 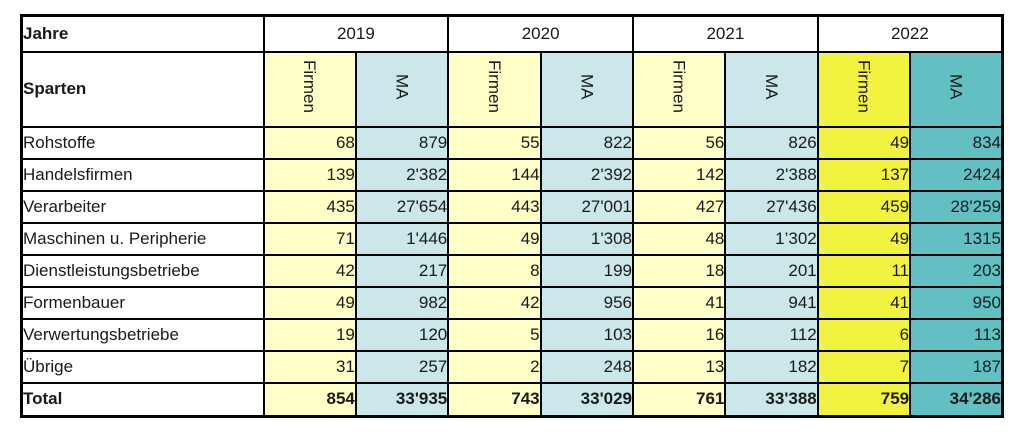 What do you see at coordinates (587, 174) in the screenshot?
I see `cell: 2'392` at bounding box center [587, 174].